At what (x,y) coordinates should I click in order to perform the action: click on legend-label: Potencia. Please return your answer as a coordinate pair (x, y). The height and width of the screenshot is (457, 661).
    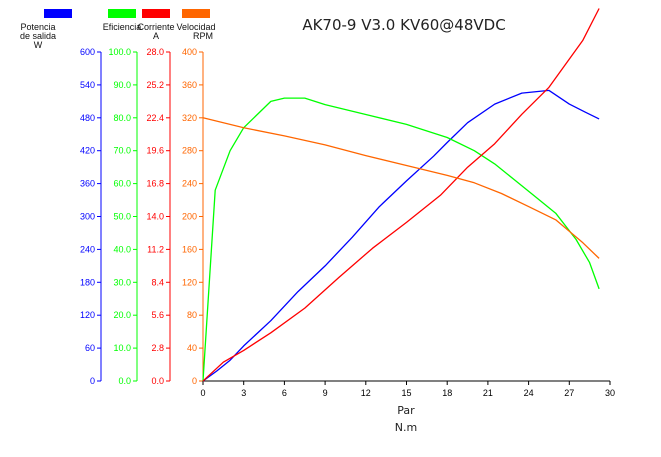
    Looking at the image, I should click on (37, 27).